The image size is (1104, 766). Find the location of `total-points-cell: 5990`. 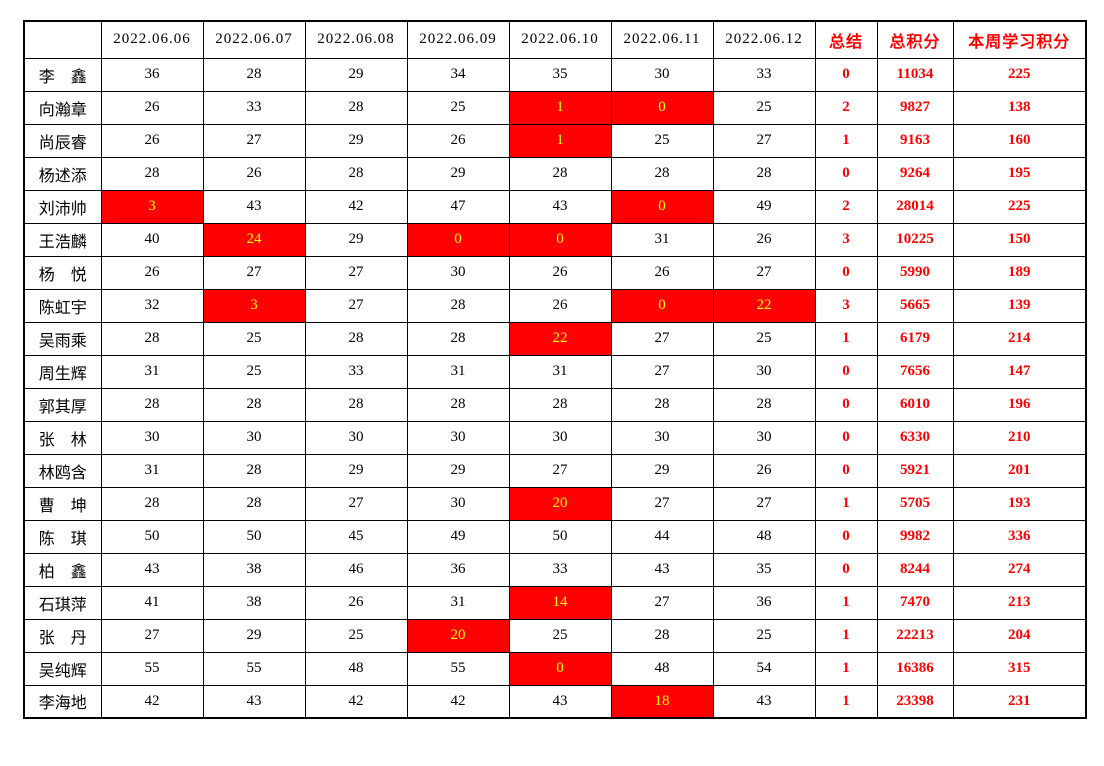

total-points-cell: 5990 is located at coordinates (915, 272).